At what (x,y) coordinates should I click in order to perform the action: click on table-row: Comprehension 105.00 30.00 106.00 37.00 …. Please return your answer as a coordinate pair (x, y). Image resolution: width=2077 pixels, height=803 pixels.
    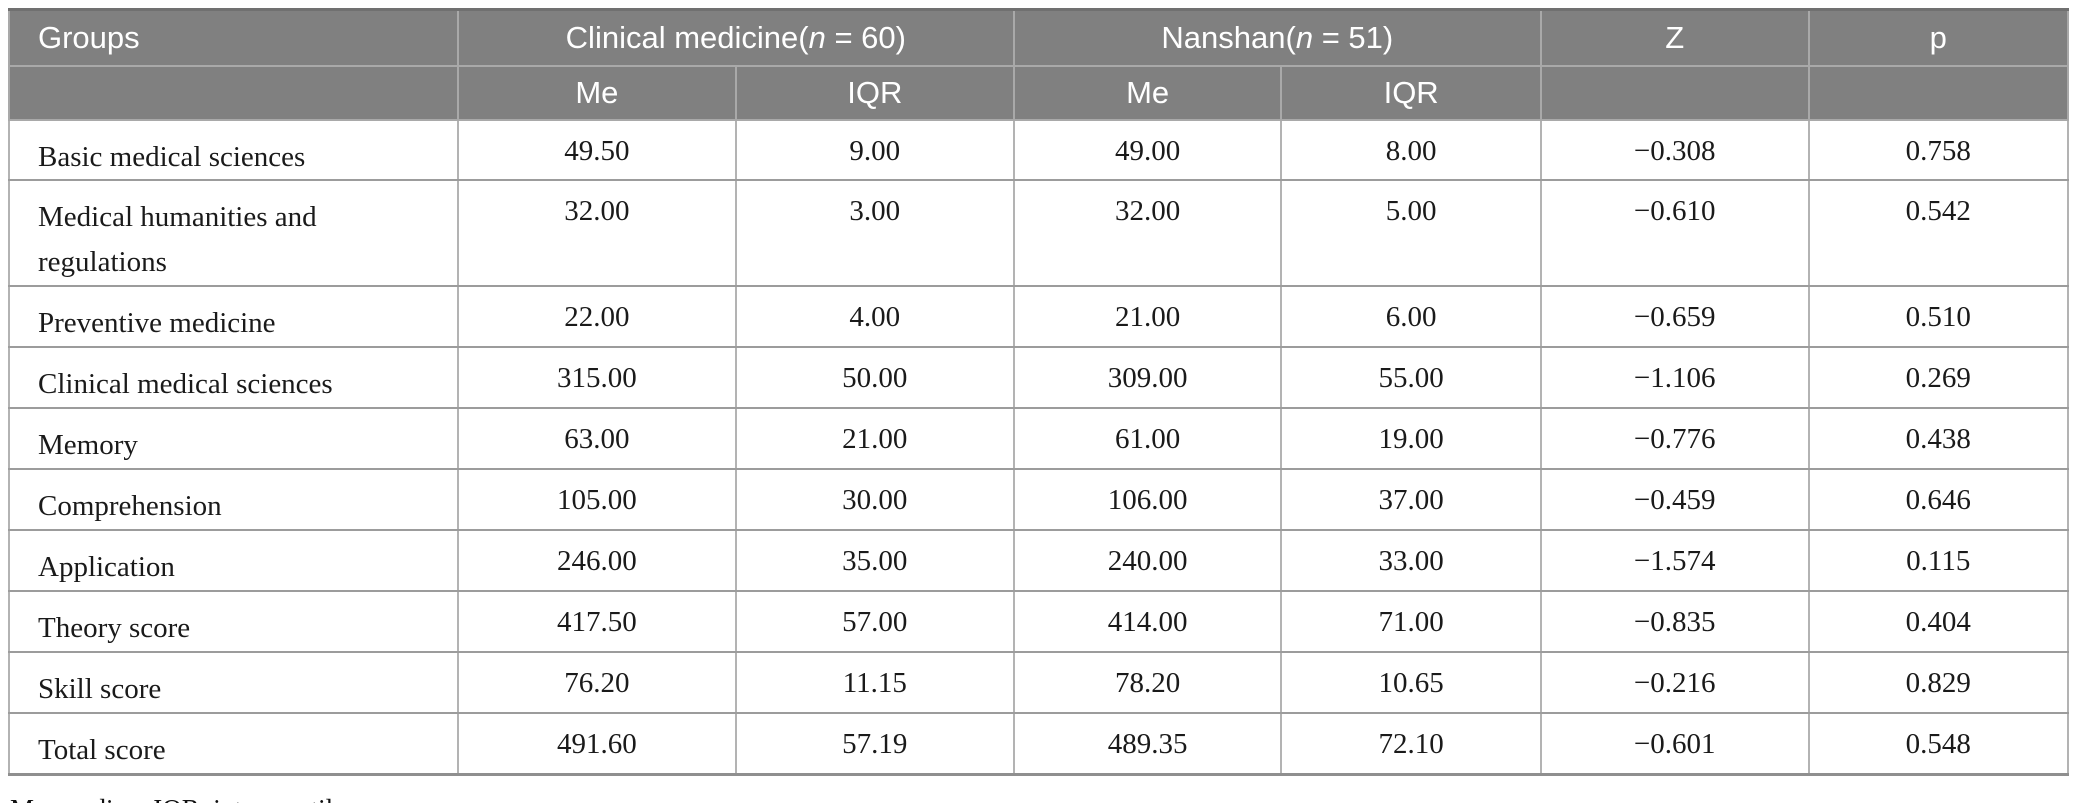
    Looking at the image, I should click on (1039, 500).